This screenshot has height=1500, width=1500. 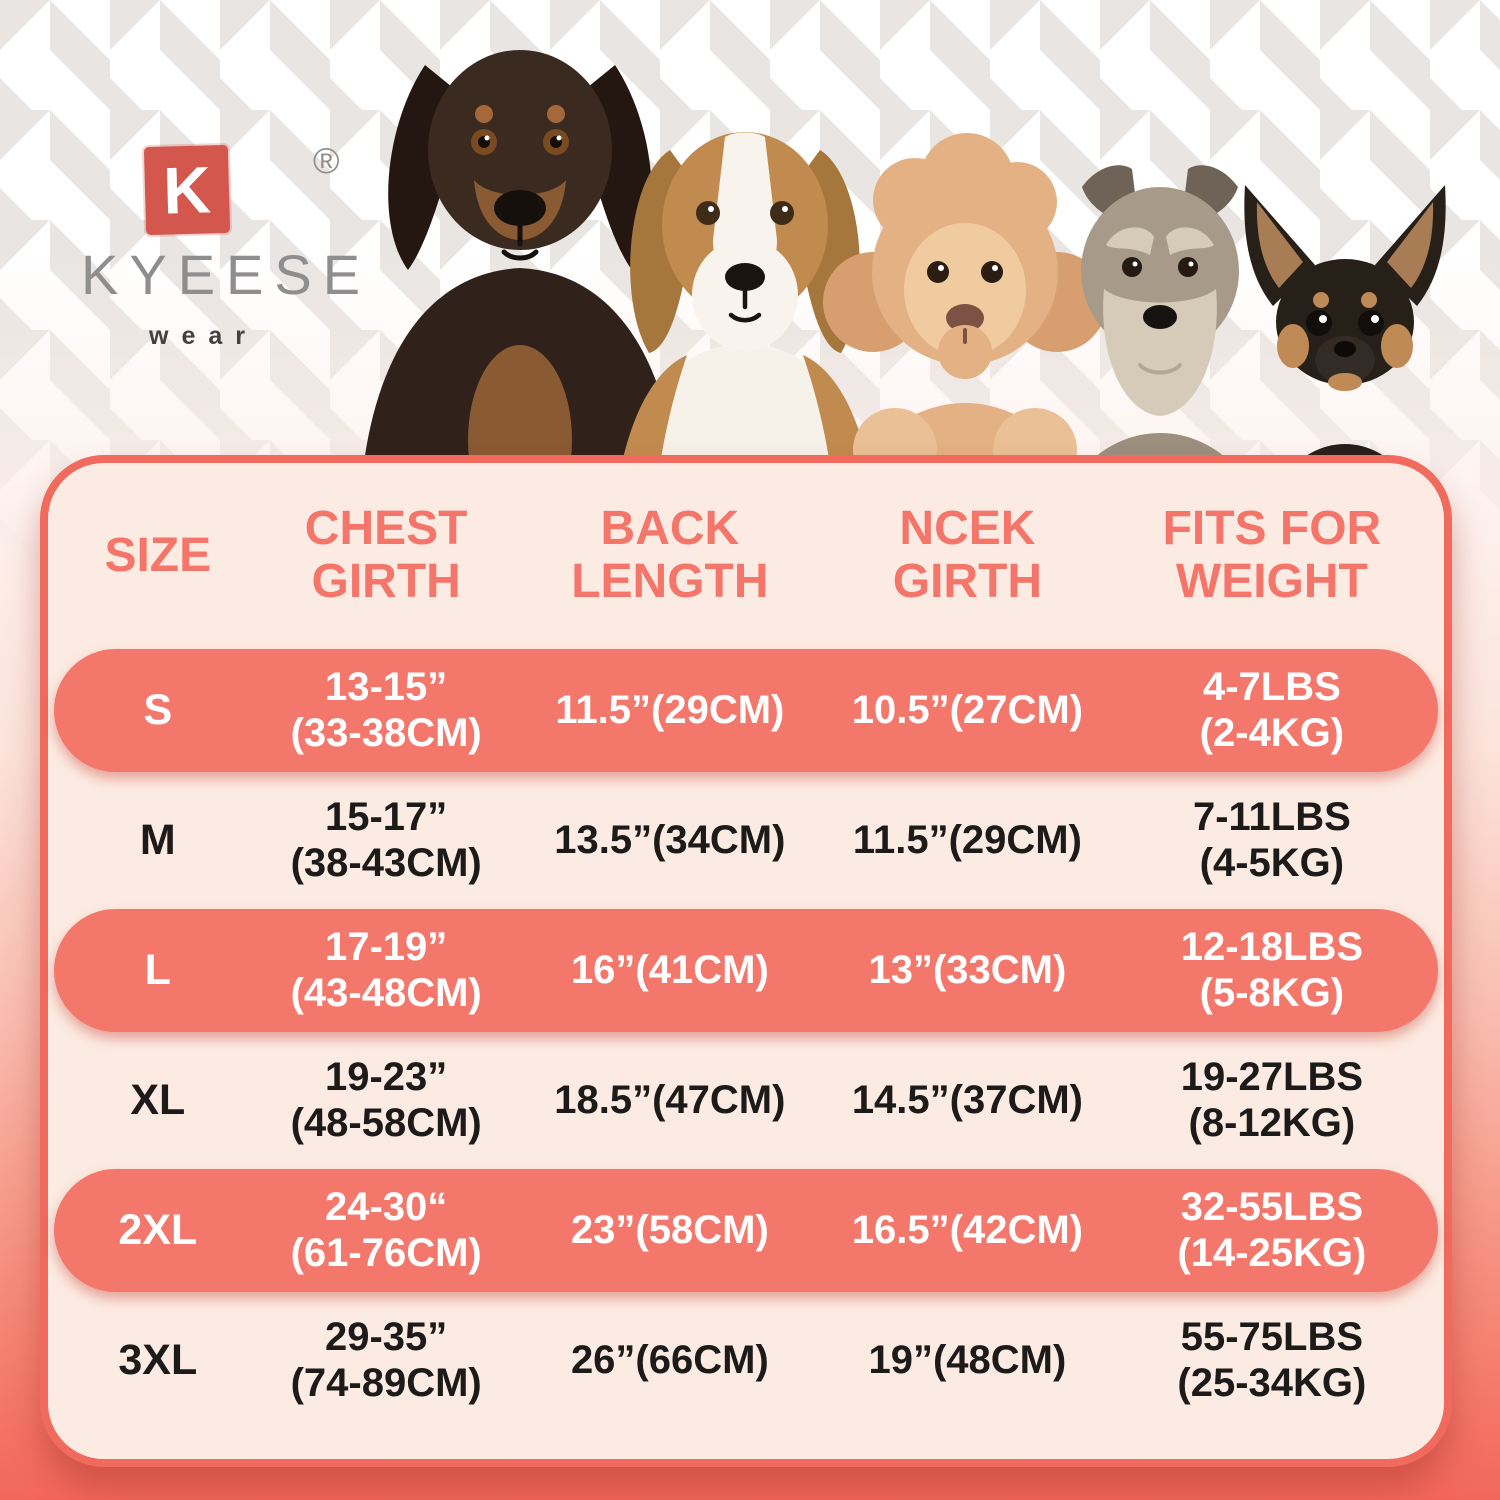 What do you see at coordinates (386, 946) in the screenshot?
I see `cell-line: 17-19”` at bounding box center [386, 946].